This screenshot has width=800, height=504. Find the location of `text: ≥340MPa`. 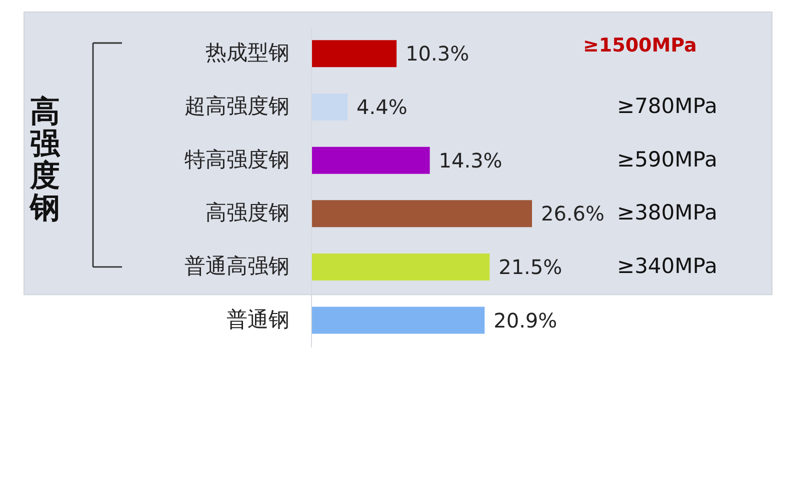

text: ≥340MPa is located at coordinates (667, 266).